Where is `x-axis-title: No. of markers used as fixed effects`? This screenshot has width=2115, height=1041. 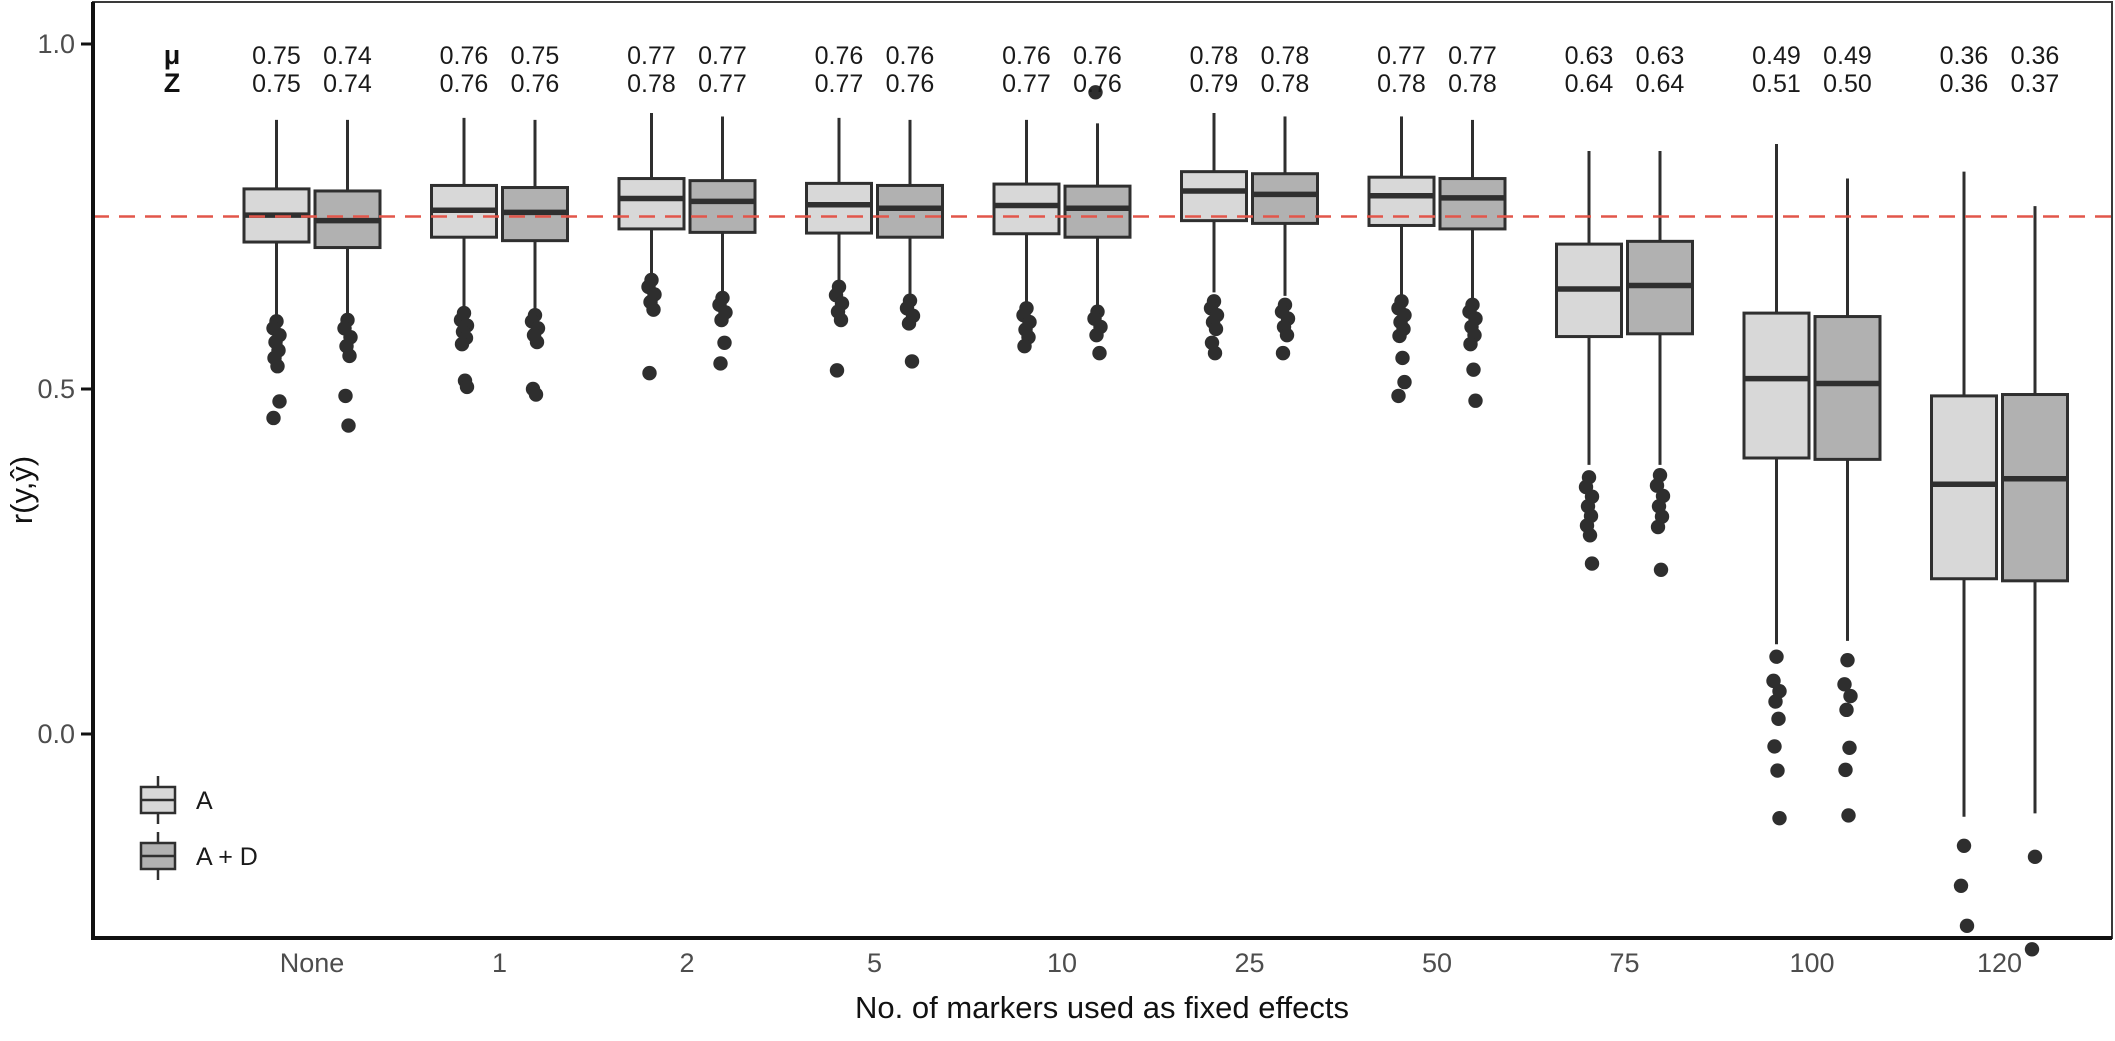 x-axis-title: No. of markers used as fixed effects is located at coordinates (1102, 1007).